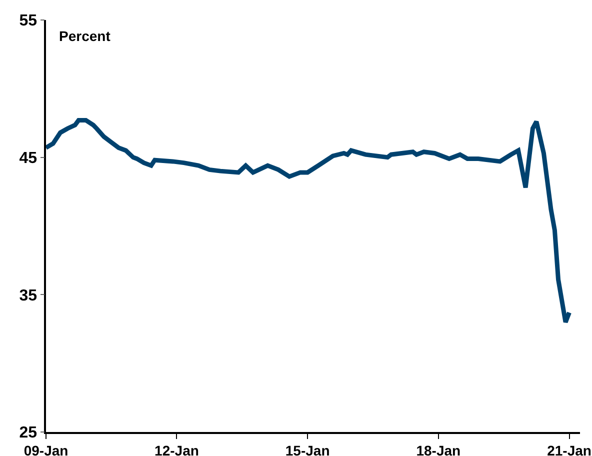 Image resolution: width=592 pixels, height=456 pixels. What do you see at coordinates (176, 449) in the screenshot?
I see `x-tick-label: 12-Jan` at bounding box center [176, 449].